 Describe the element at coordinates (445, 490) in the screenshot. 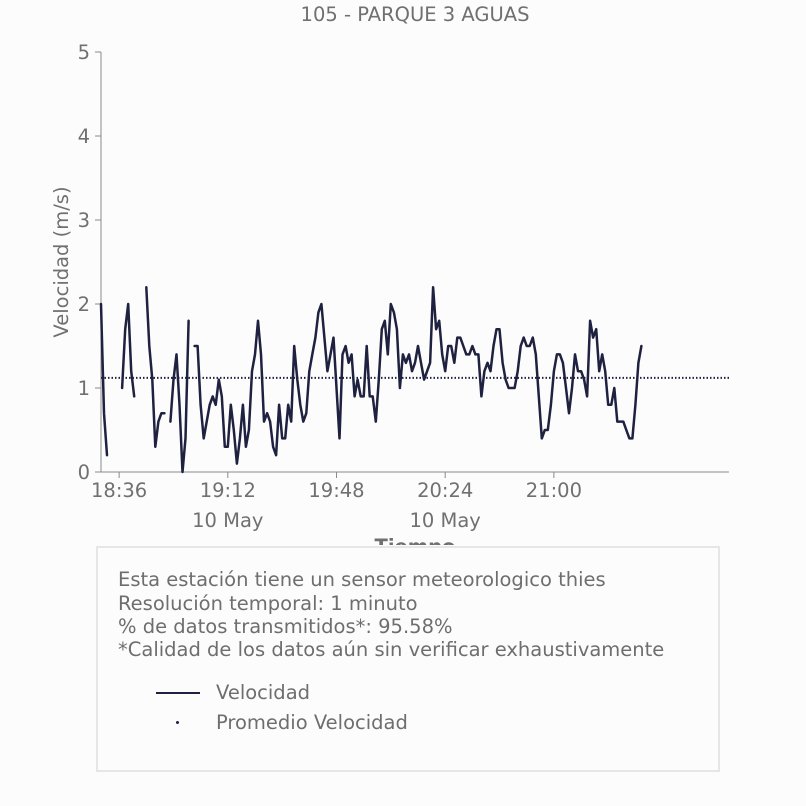

I see `x-tick-label: 20:24` at that location.